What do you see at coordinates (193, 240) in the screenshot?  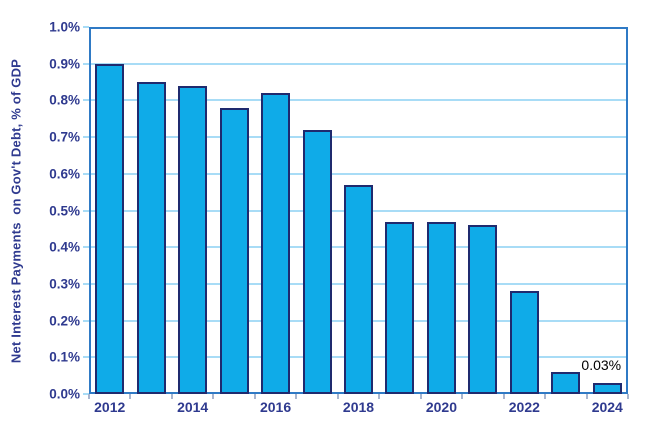 I see `bar-2014` at bounding box center [193, 240].